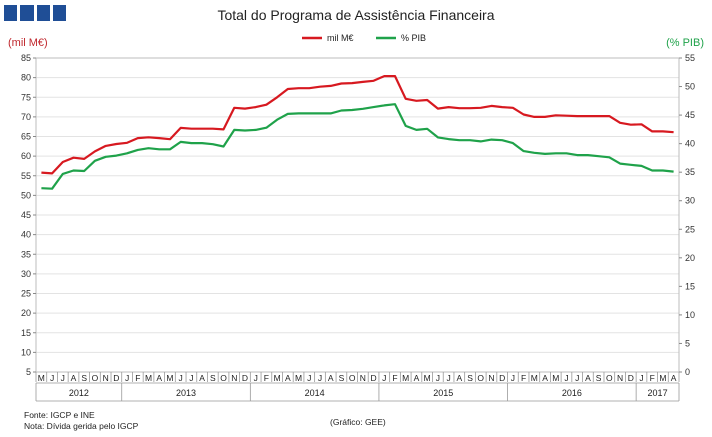 The width and height of the screenshot is (712, 437). Describe the element at coordinates (26, 352) in the screenshot. I see `y-tick-label: 10` at that location.